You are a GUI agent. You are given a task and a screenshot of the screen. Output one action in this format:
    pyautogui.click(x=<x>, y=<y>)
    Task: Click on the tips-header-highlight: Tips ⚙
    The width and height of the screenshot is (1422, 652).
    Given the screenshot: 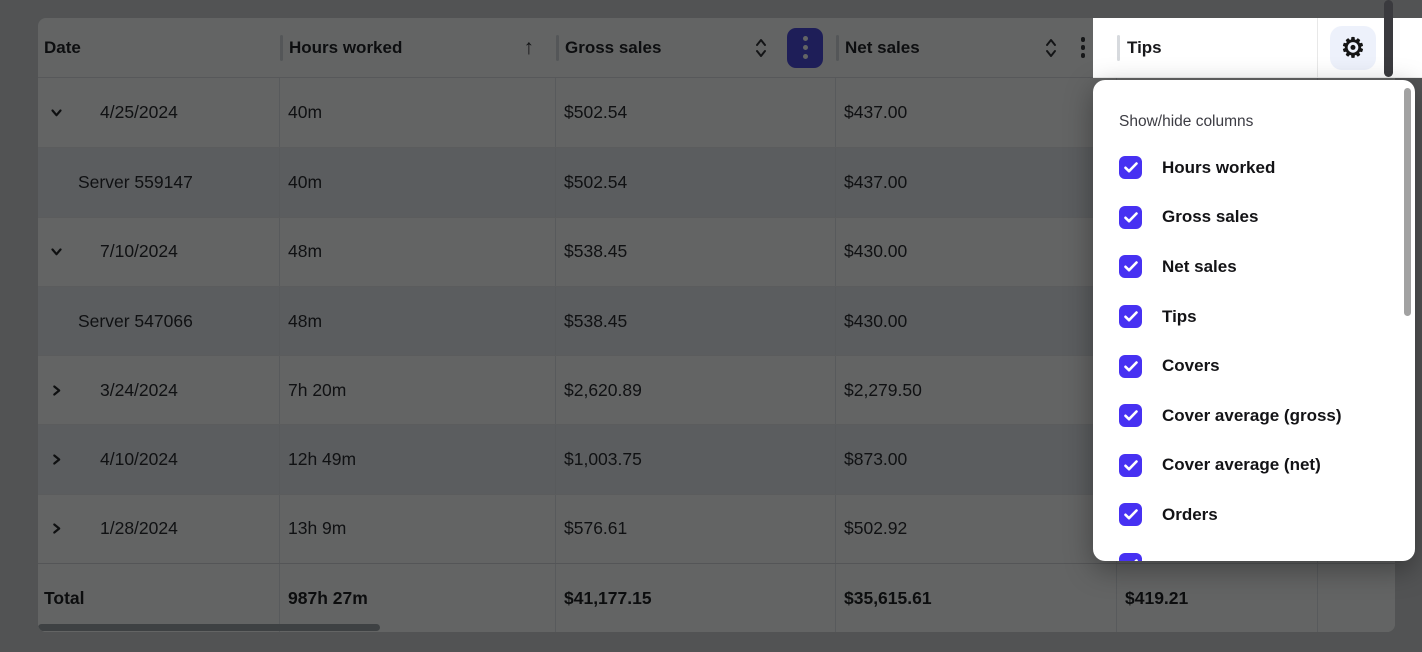 What is the action you would take?
    pyautogui.click(x=1257, y=48)
    